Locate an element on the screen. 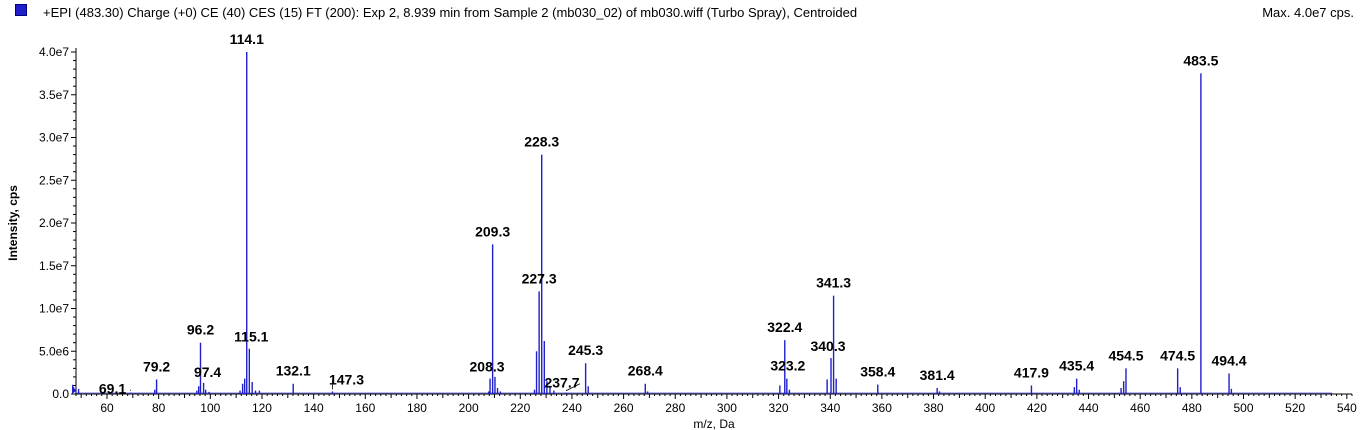 Image resolution: width=1364 pixels, height=430 pixels. peak-label: 381.4 is located at coordinates (937, 375).